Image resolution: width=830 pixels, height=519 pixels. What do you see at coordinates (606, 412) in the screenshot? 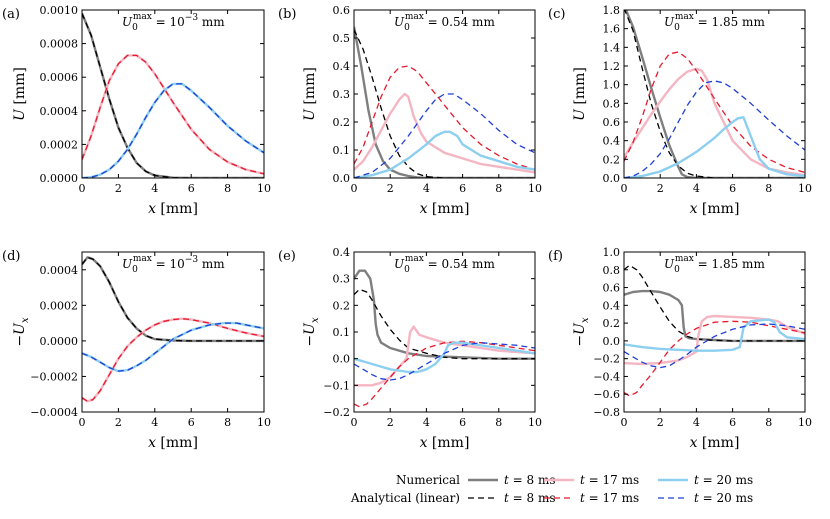
I see `y-tick-label: −0.8` at bounding box center [606, 412].